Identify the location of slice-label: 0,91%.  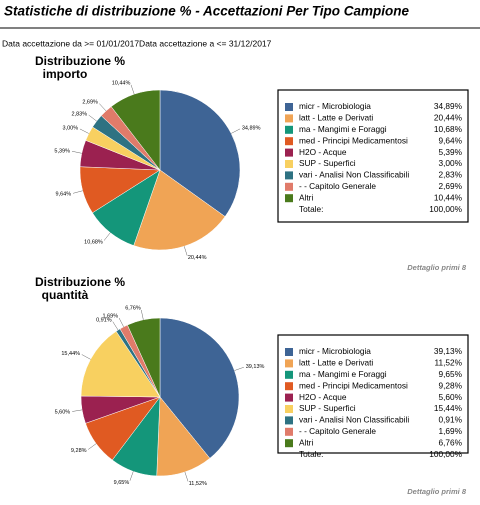
(104, 320).